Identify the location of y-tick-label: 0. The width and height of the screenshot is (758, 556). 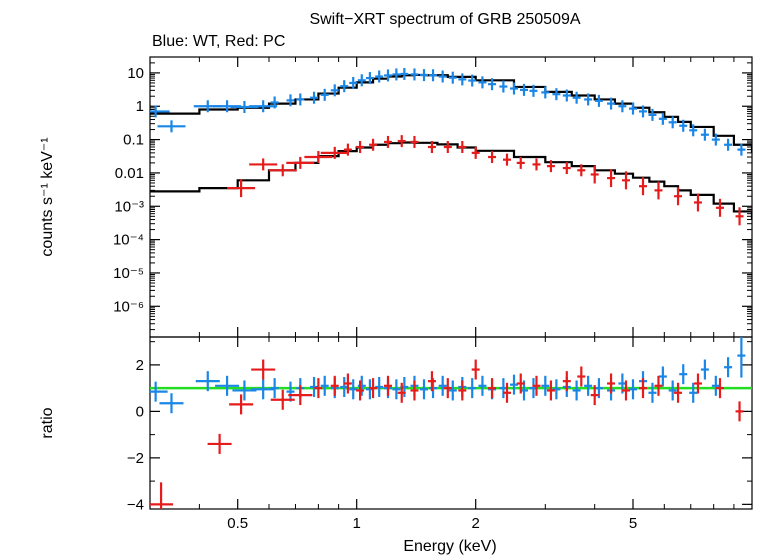
(140, 411).